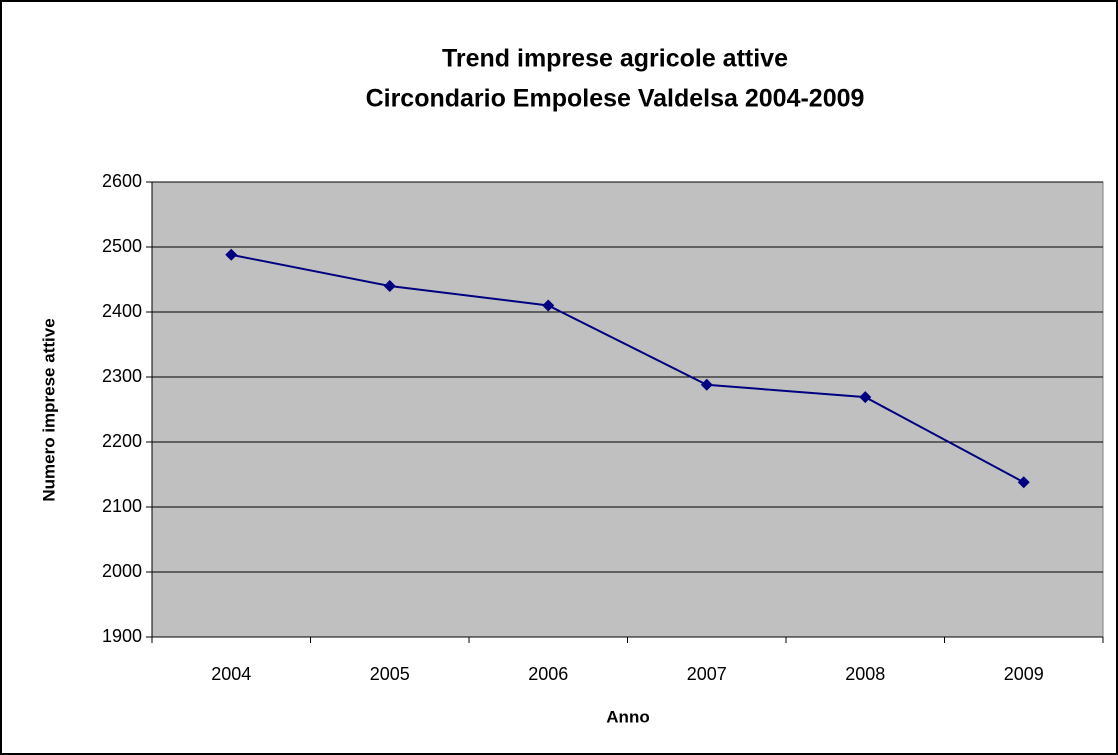 This screenshot has height=755, width=1118. What do you see at coordinates (1024, 674) in the screenshot?
I see `x-tick-label: 2009` at bounding box center [1024, 674].